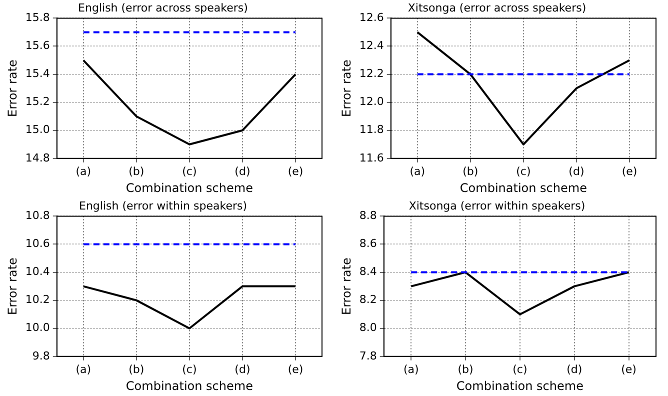 This screenshot has width=668, height=396. What do you see at coordinates (37, 243) in the screenshot?
I see `y-tick-label: 10.6` at bounding box center [37, 243].